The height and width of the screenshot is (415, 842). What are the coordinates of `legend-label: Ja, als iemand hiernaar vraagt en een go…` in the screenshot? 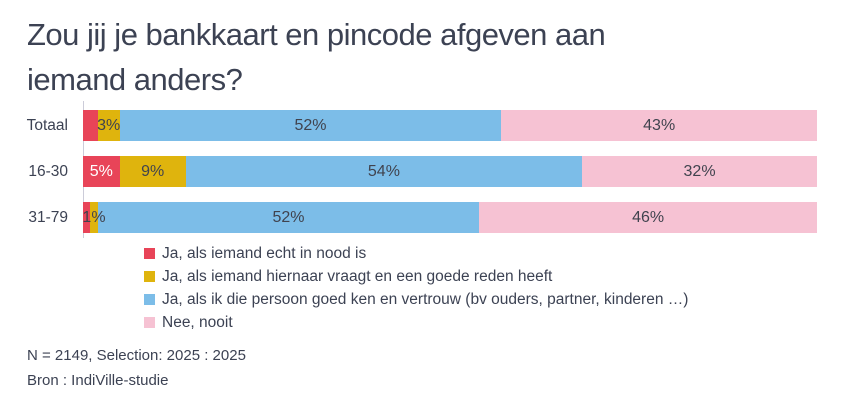 It's located at (357, 276).